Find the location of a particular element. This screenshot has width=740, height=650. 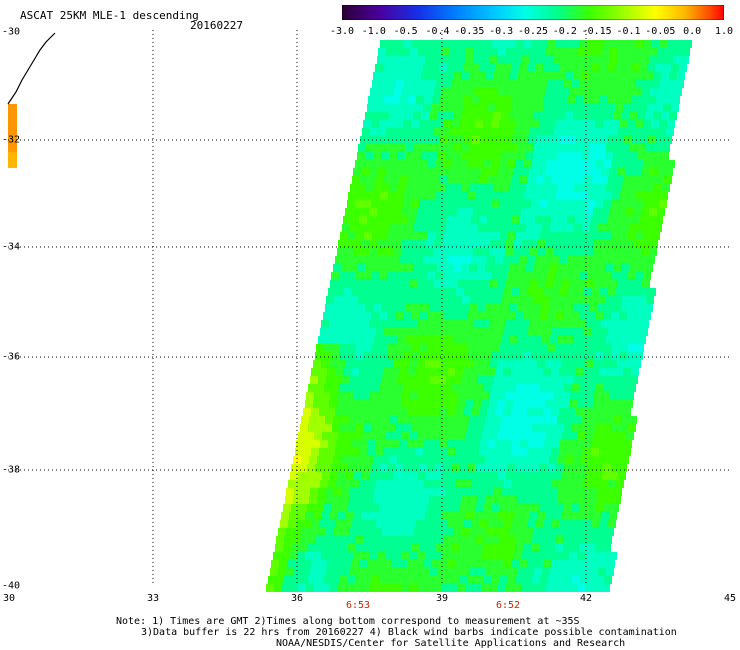

longitude-tick-label: 45 is located at coordinates (730, 598).